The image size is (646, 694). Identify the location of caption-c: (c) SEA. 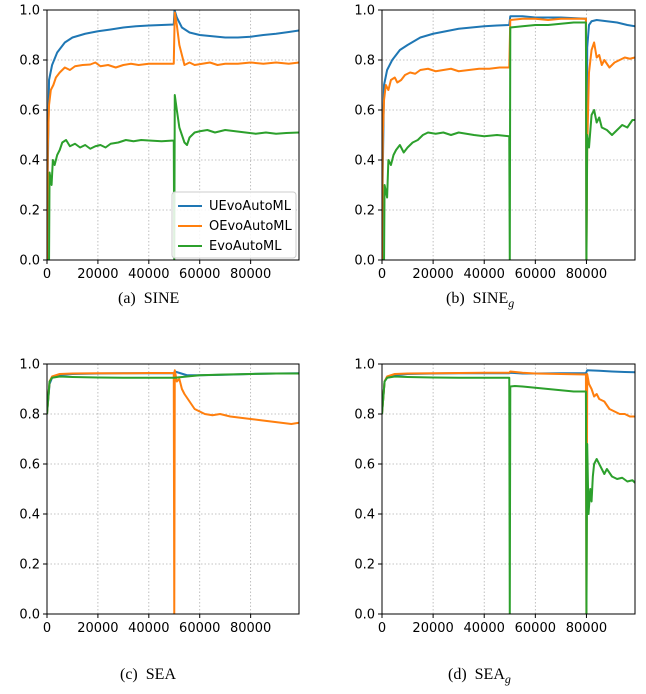
(148, 675).